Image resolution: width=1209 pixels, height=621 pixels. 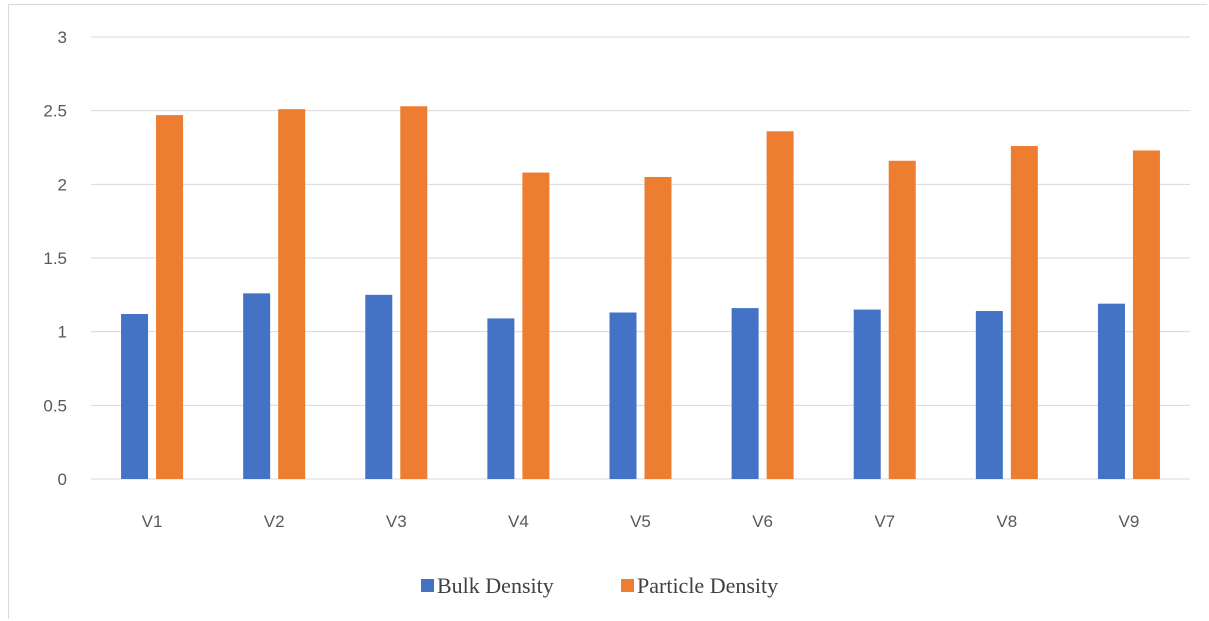 I want to click on bar-particle-density-v4, so click(x=536, y=325).